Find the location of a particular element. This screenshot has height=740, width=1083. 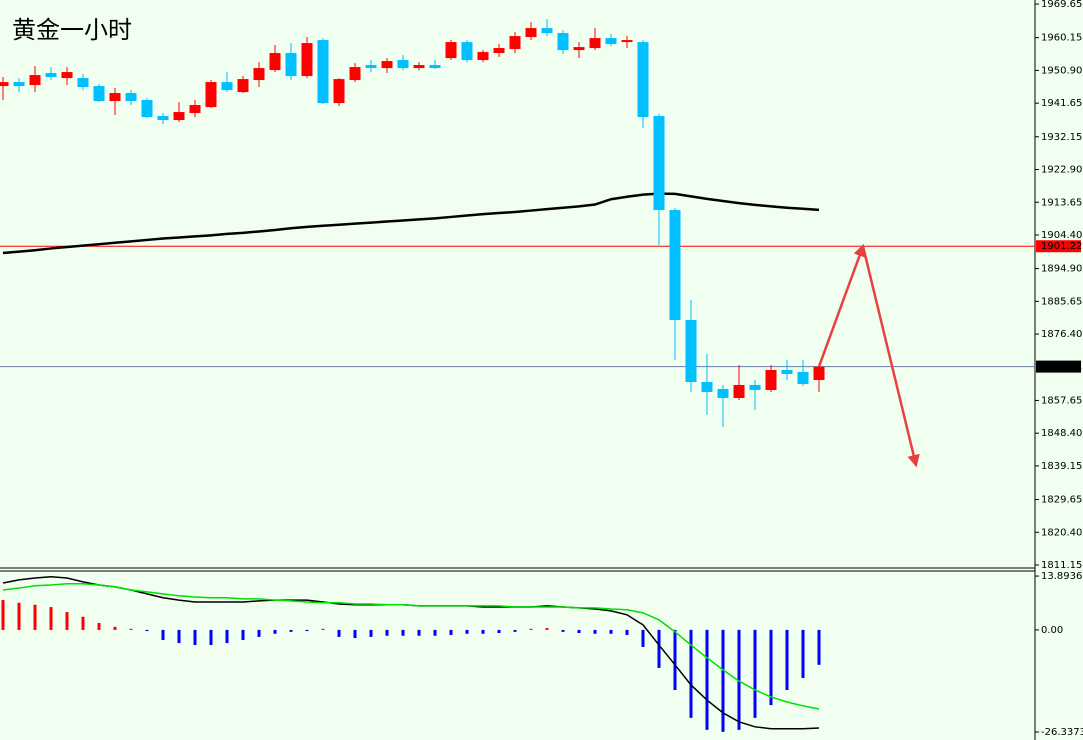

y-tick-label: 1876.40 is located at coordinates (1061, 334).